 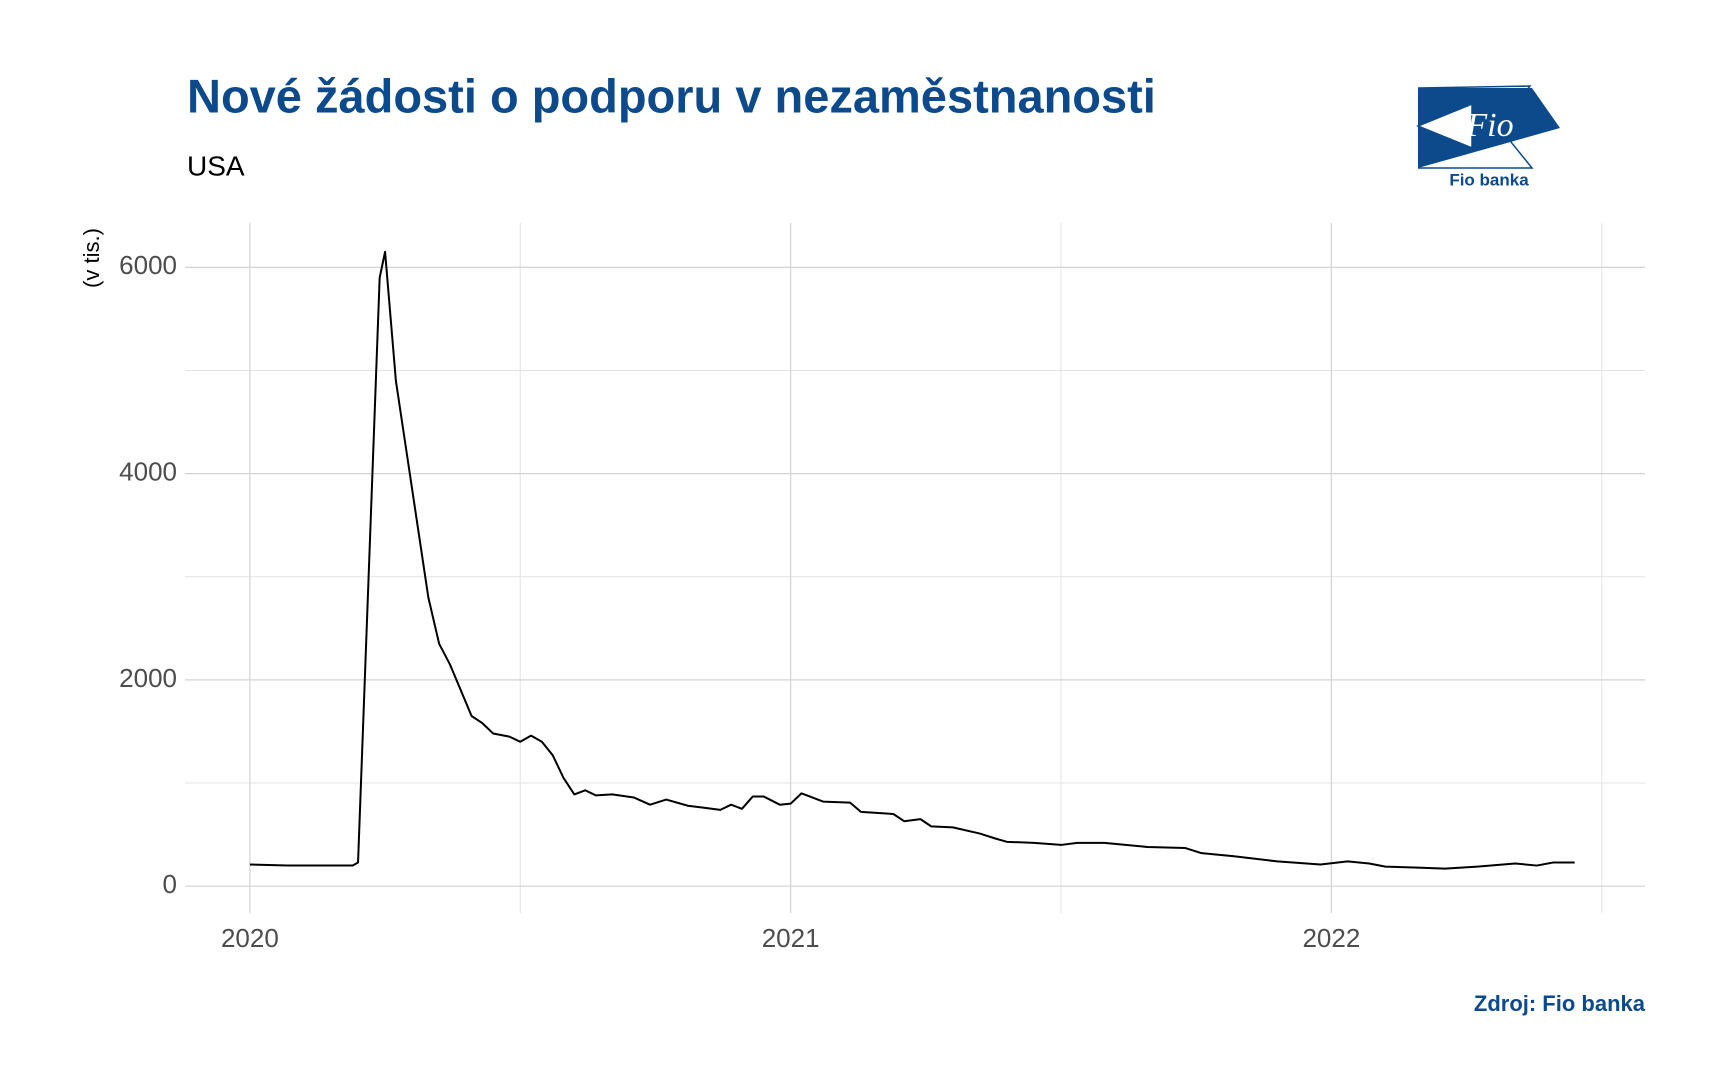 What do you see at coordinates (148, 678) in the screenshot?
I see `y-tick-label: 2000` at bounding box center [148, 678].